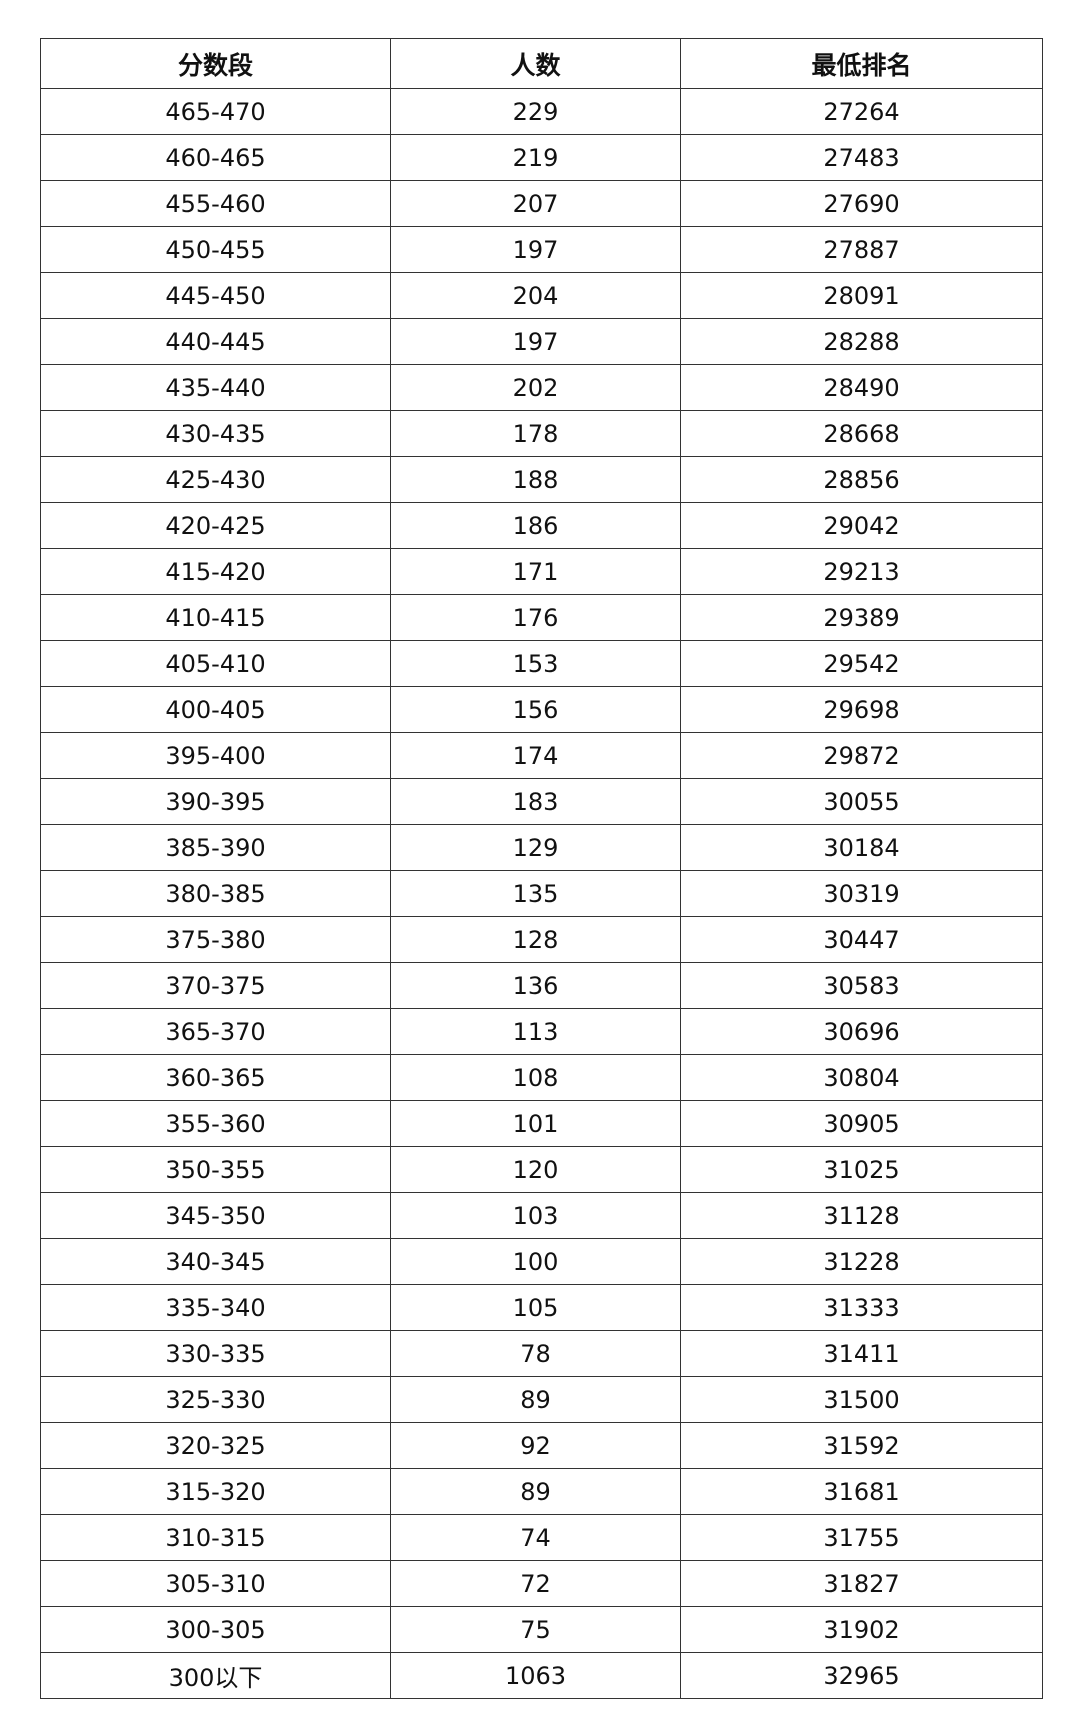 This screenshot has width=1080, height=1729. Describe the element at coordinates (541, 1031) in the screenshot. I see `table-row: 365-370 113 30696` at that location.